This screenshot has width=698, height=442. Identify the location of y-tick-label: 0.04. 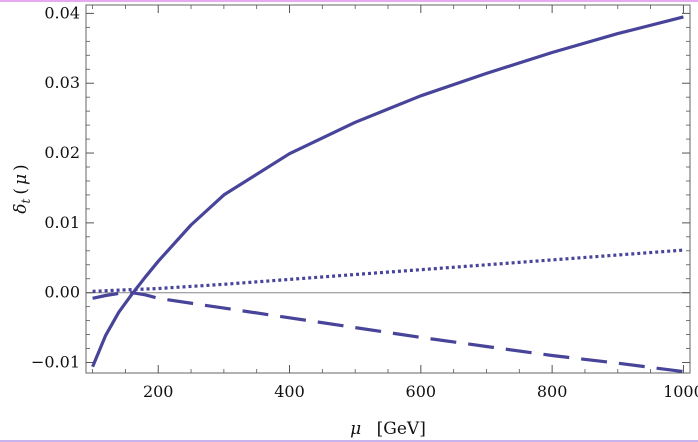
(62, 12).